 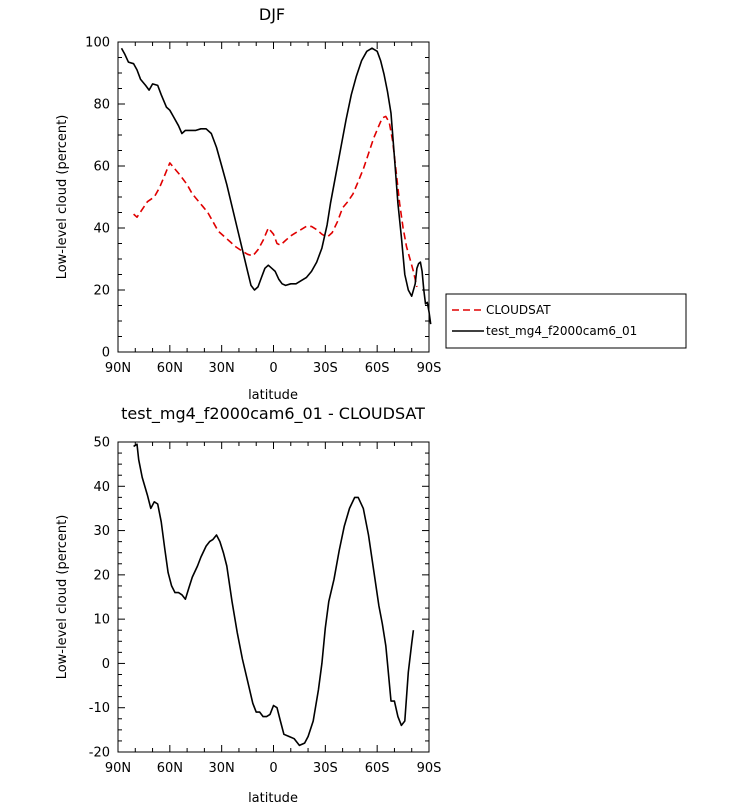 What do you see at coordinates (101, 531) in the screenshot?
I see `y-tick-label: 30` at bounding box center [101, 531].